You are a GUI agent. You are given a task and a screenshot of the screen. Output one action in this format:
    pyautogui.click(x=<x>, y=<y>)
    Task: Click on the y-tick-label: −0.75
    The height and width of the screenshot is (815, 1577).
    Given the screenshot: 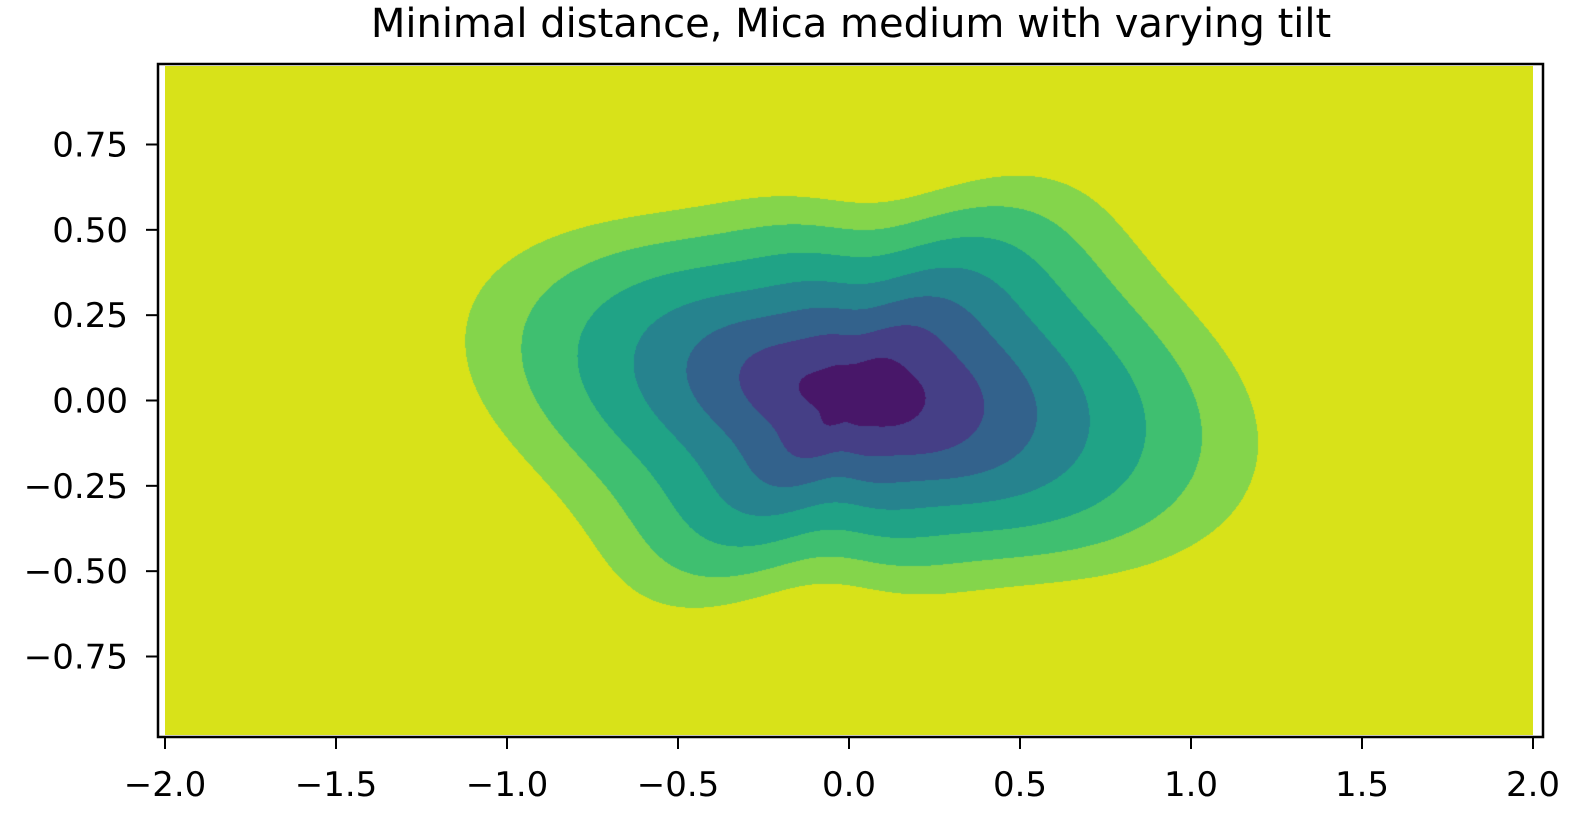 What is the action you would take?
    pyautogui.click(x=76, y=657)
    